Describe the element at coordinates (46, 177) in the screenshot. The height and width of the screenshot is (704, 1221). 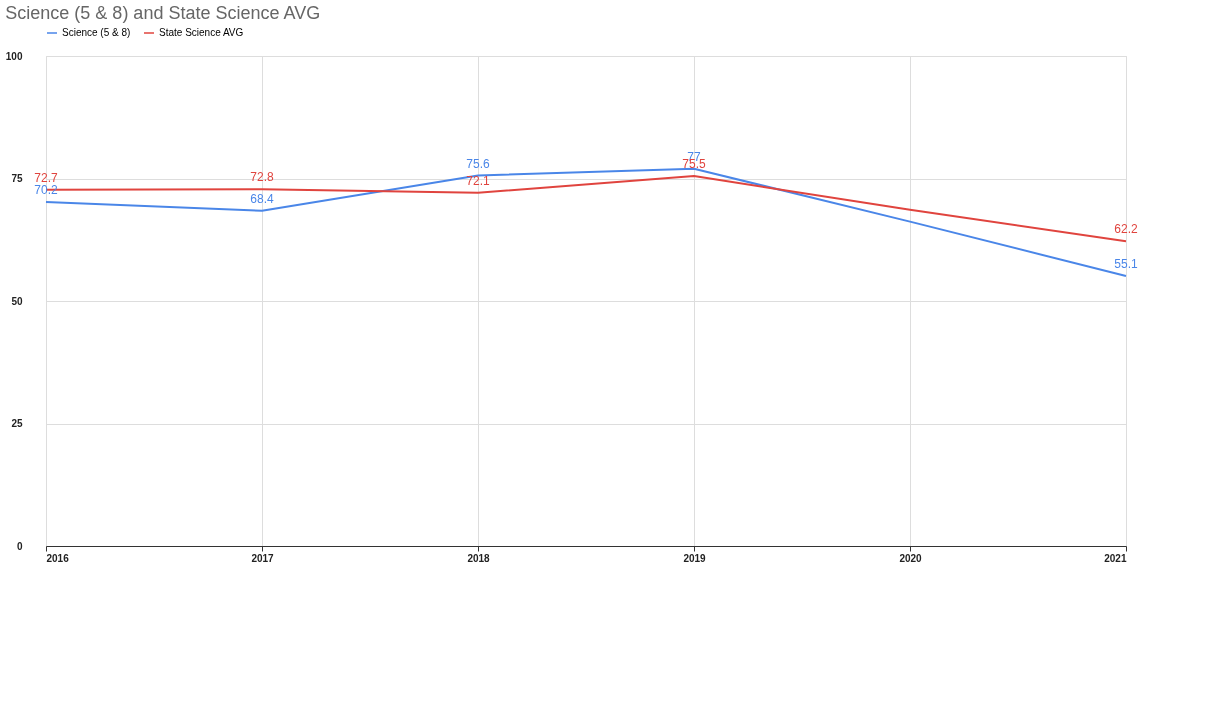
I see `data-label: 72.7` at that location.